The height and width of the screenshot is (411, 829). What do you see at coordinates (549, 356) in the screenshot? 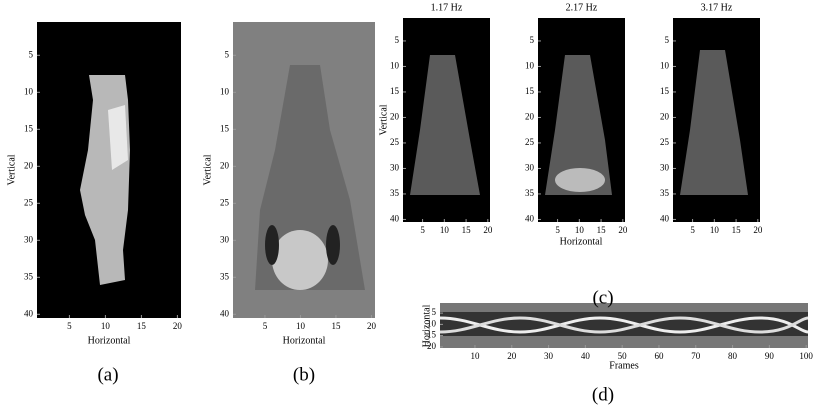
I see `x-tick-label: 30` at bounding box center [549, 356].